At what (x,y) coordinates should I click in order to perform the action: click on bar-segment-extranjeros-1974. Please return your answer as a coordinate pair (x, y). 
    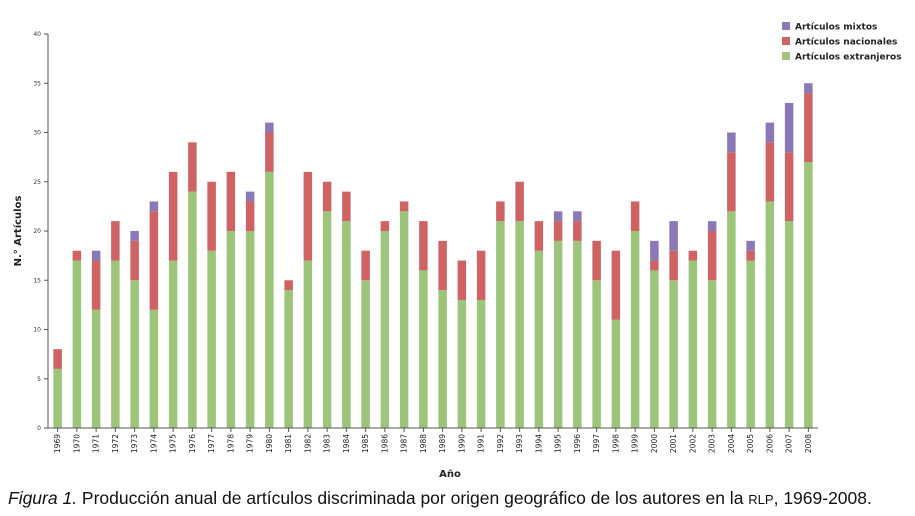
    Looking at the image, I should click on (154, 368).